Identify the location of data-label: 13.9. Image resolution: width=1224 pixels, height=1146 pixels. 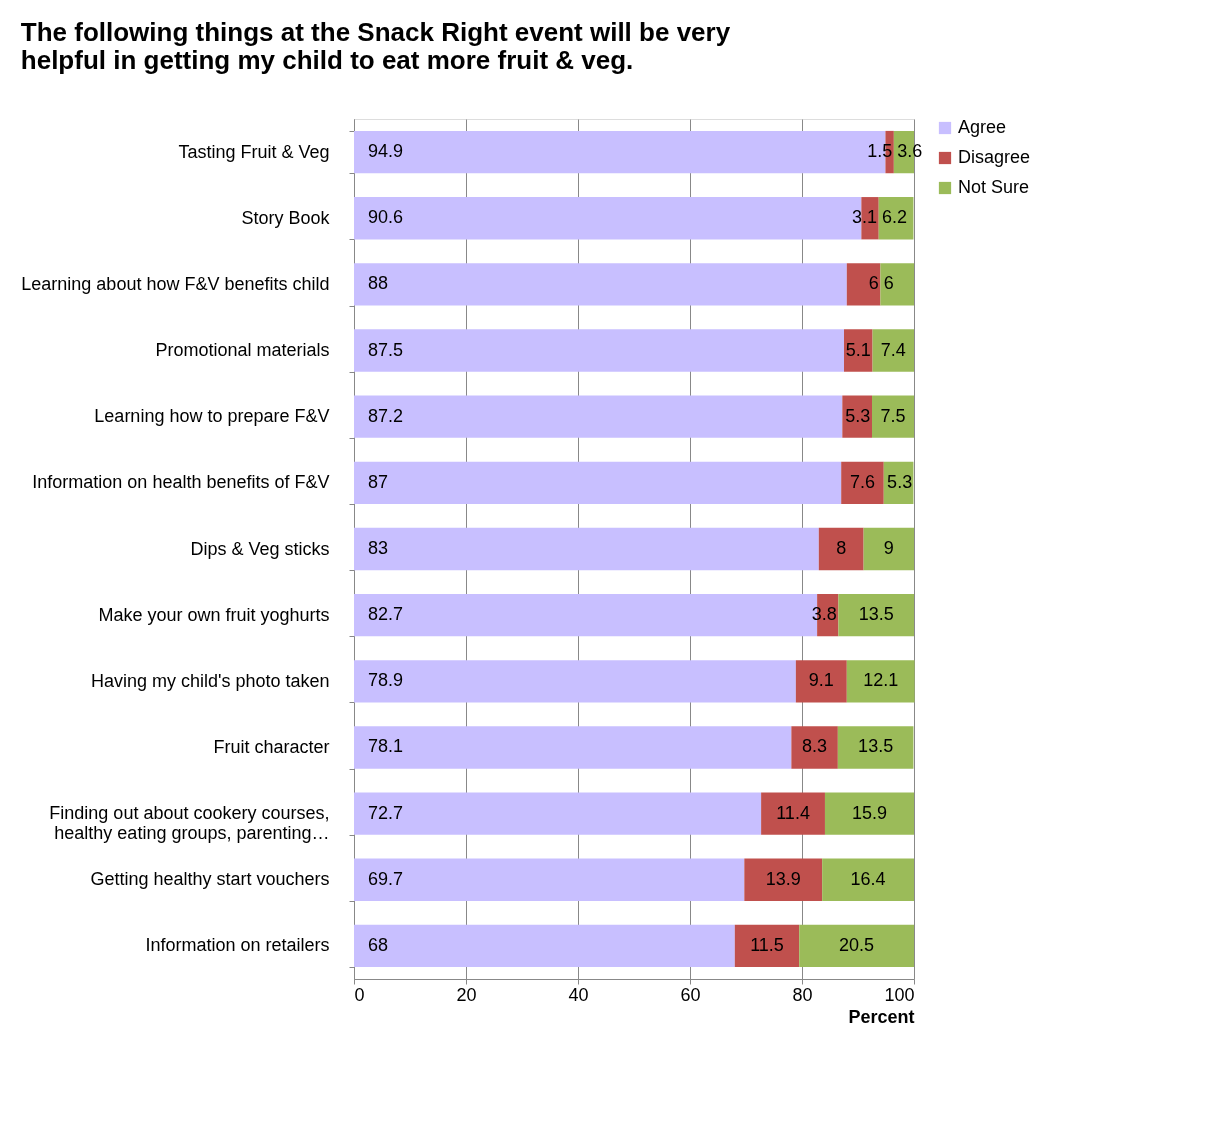
(783, 878).